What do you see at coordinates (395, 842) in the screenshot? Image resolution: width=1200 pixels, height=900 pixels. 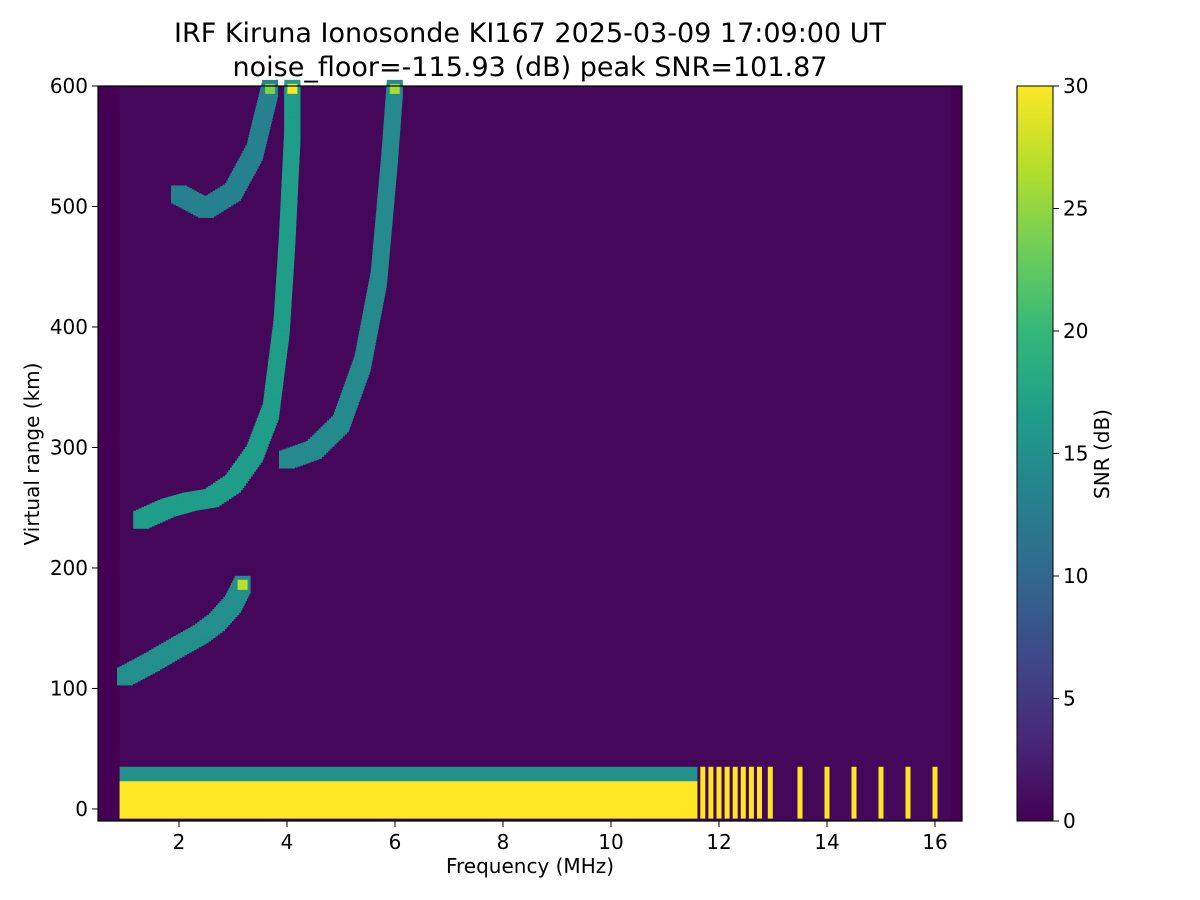 I see `x-tick-label: 6` at bounding box center [395, 842].